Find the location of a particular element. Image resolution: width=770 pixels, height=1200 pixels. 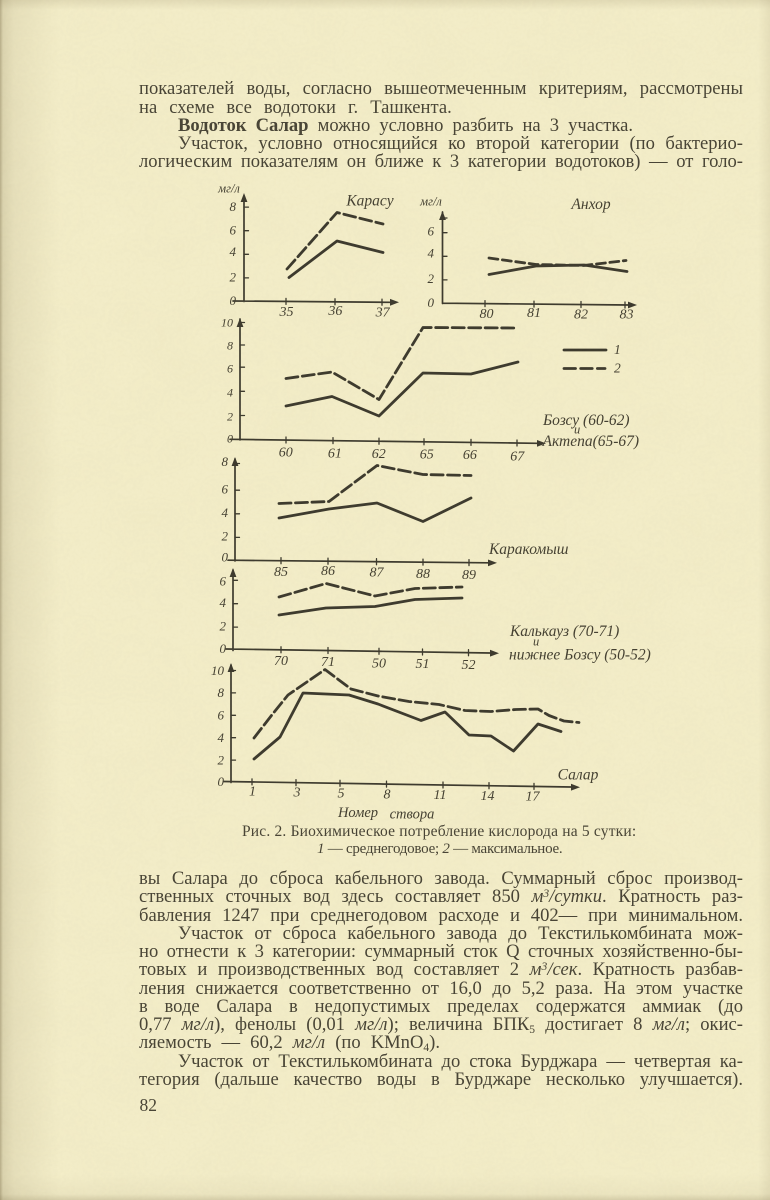

svg-text: 50 is located at coordinates (379, 664).